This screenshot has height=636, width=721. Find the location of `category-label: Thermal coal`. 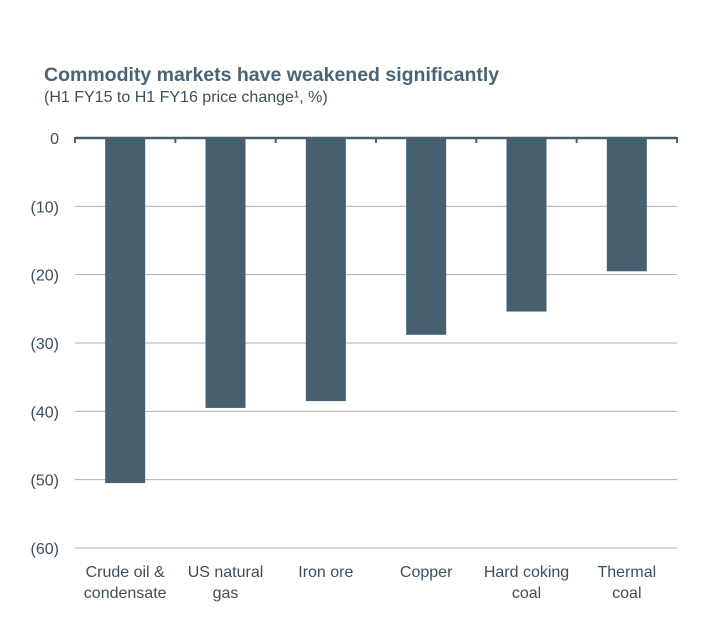

category-label: Thermal coal is located at coordinates (626, 583).